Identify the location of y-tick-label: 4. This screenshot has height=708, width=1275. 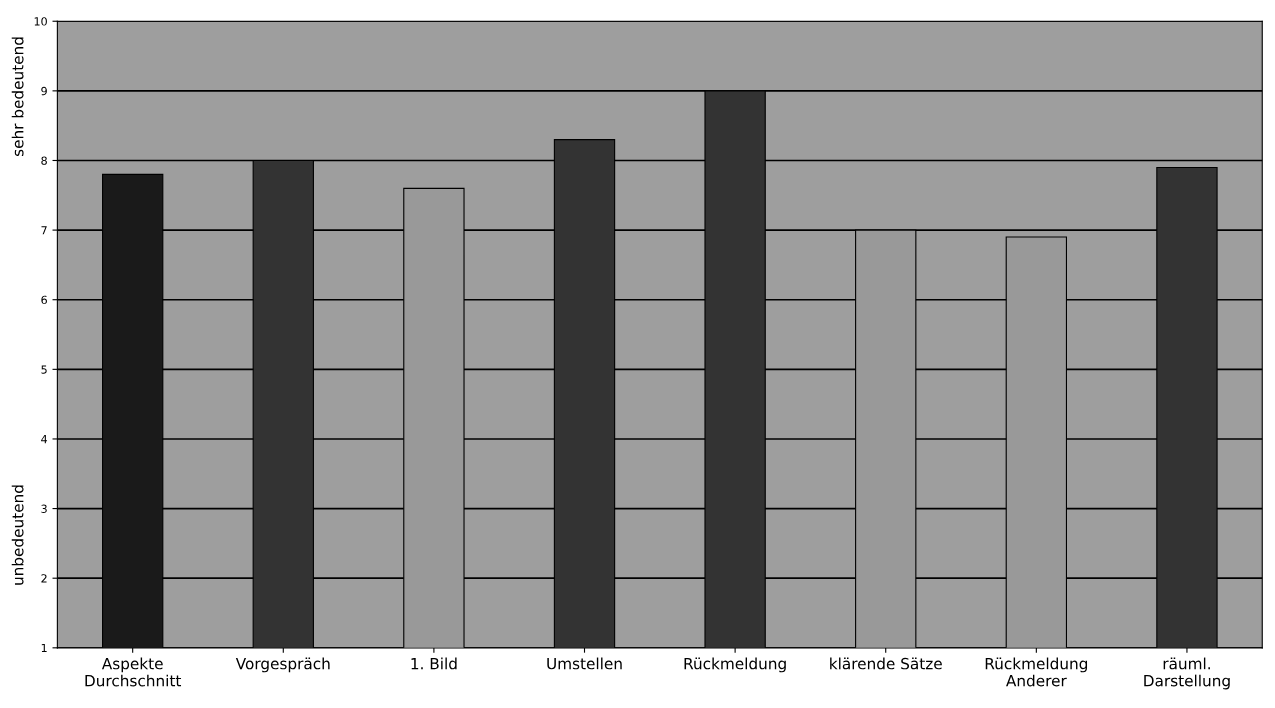
(44, 439).